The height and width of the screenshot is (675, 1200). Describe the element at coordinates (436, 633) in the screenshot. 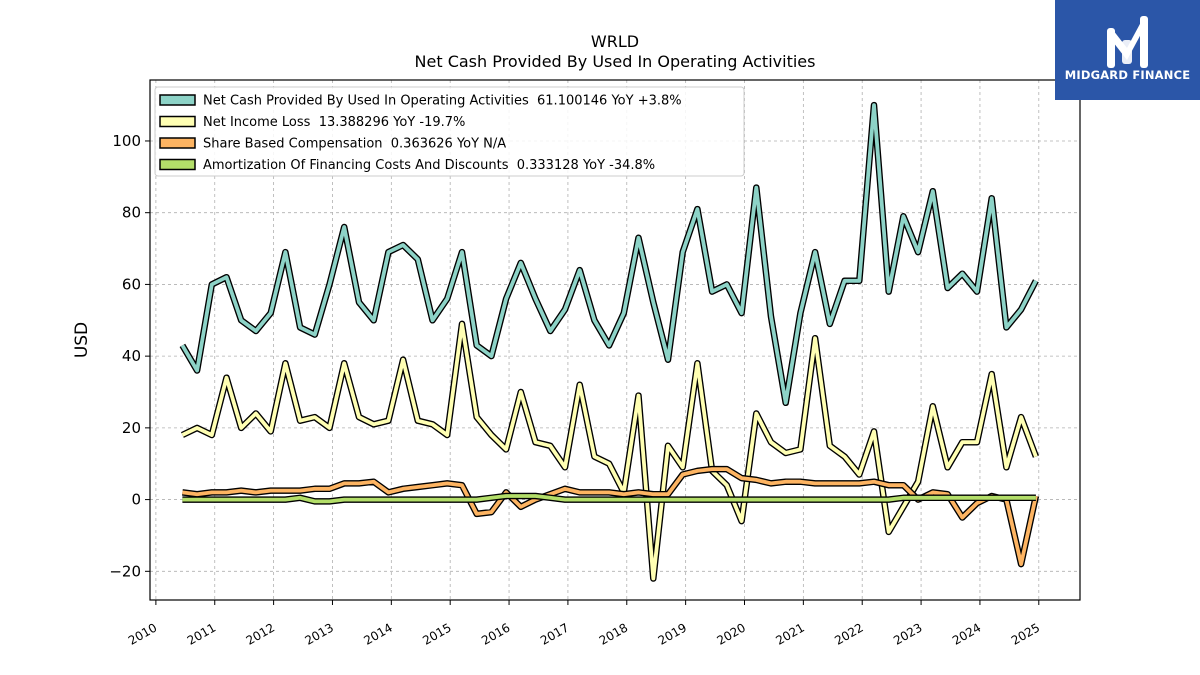

I see `x-tick-label: 2015` at that location.